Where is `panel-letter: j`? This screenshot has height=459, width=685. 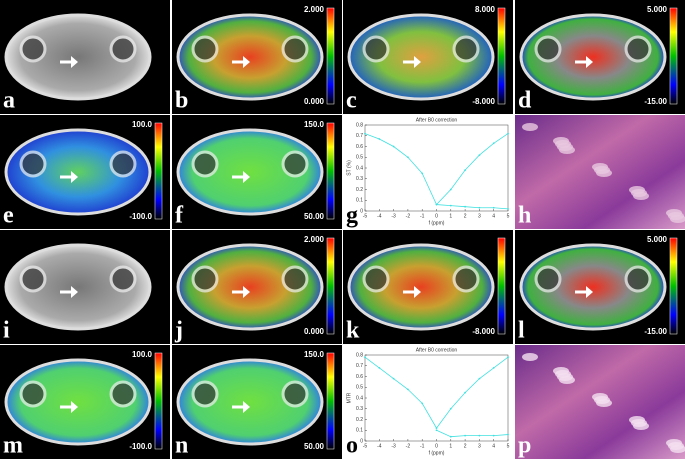 panel-letter: j is located at coordinates (178, 331).